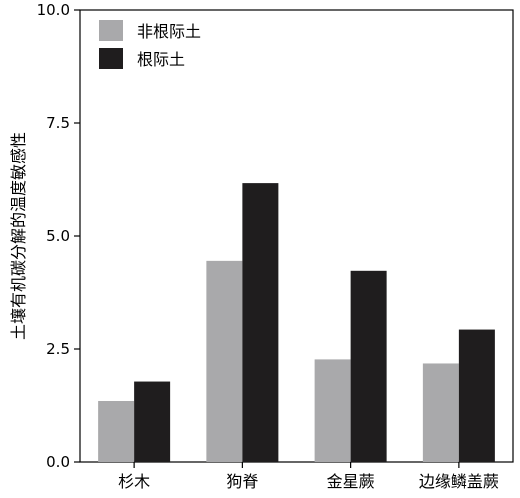 This screenshot has width=520, height=498. What do you see at coordinates (459, 481) in the screenshot?
I see `category-label: 边缘鳞盖蕨` at bounding box center [459, 481].